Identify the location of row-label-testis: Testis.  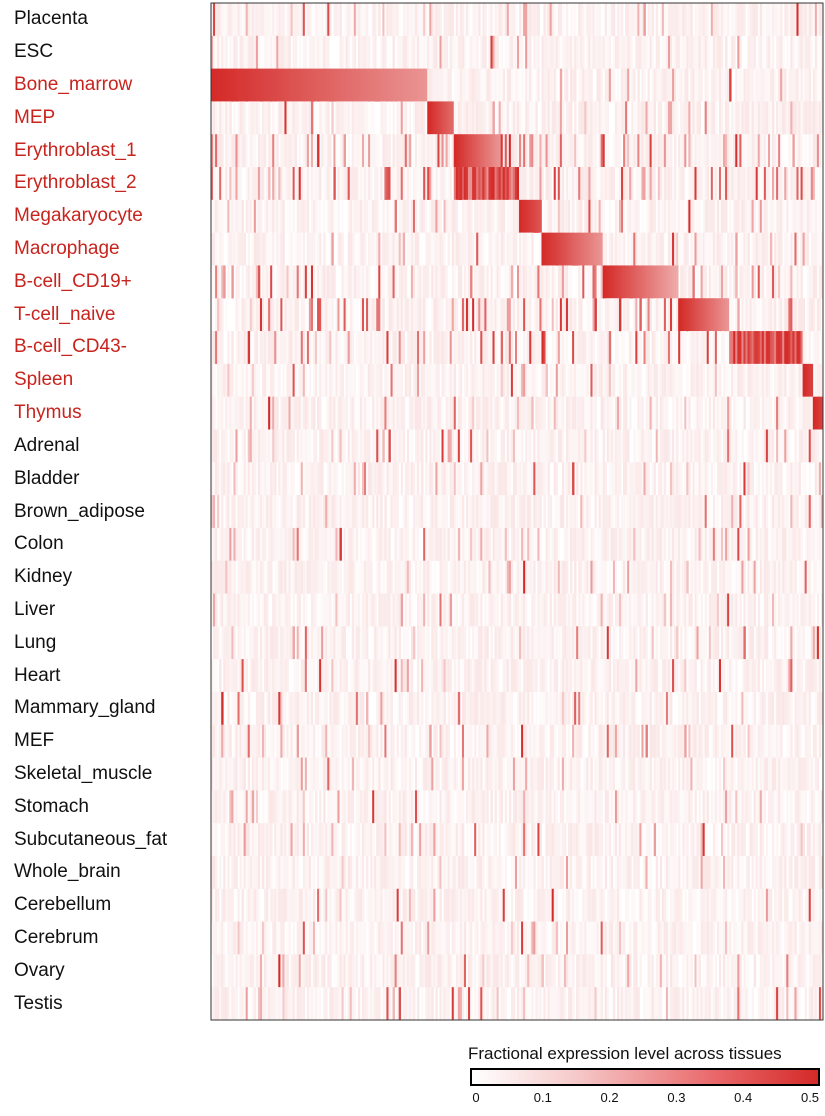
(38, 1003).